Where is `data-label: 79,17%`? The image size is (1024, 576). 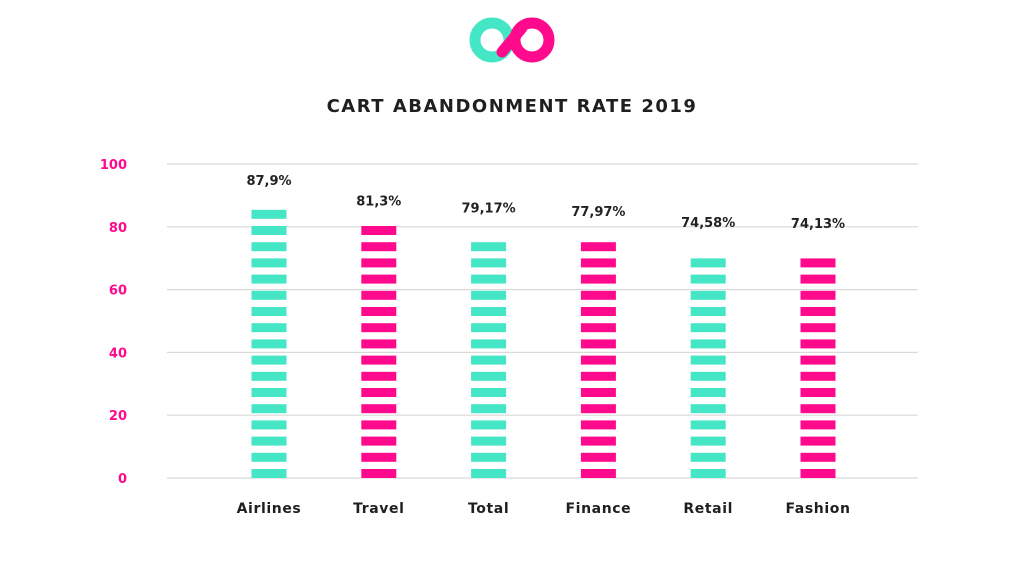
data-label: 79,17% is located at coordinates (489, 208).